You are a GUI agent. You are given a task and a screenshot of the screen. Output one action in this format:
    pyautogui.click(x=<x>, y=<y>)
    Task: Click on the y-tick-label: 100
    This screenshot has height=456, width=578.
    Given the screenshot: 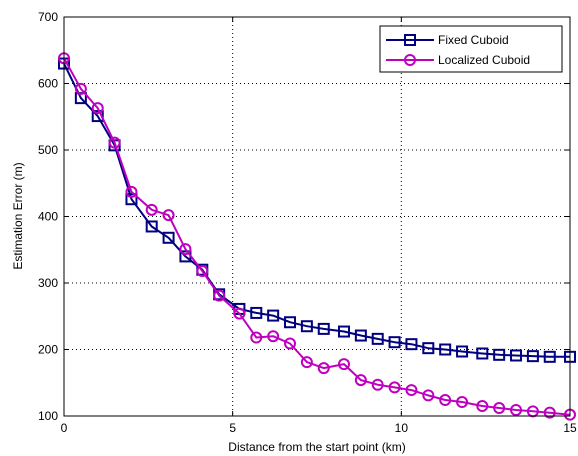 What is the action you would take?
    pyautogui.click(x=48, y=416)
    